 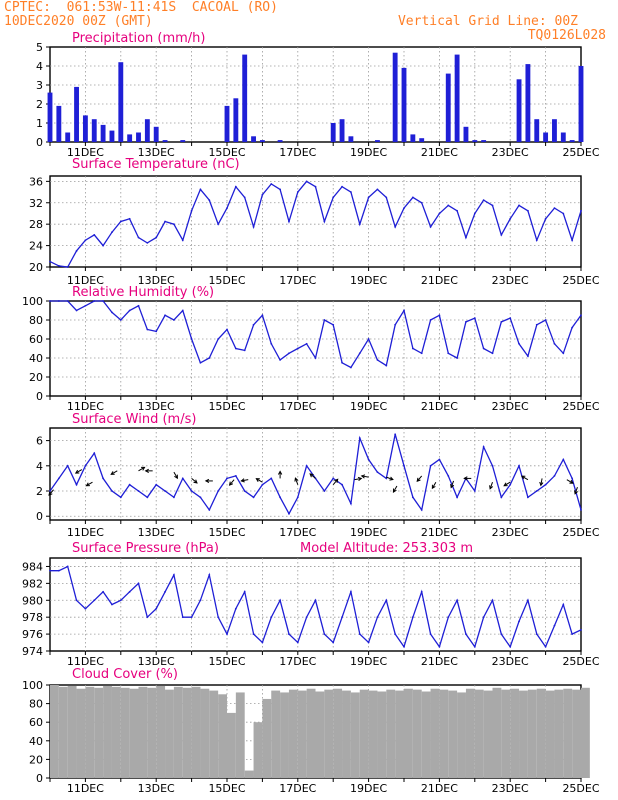 I want to click on cloud_cover-xtick-label: 21DEC, so click(x=439, y=788).